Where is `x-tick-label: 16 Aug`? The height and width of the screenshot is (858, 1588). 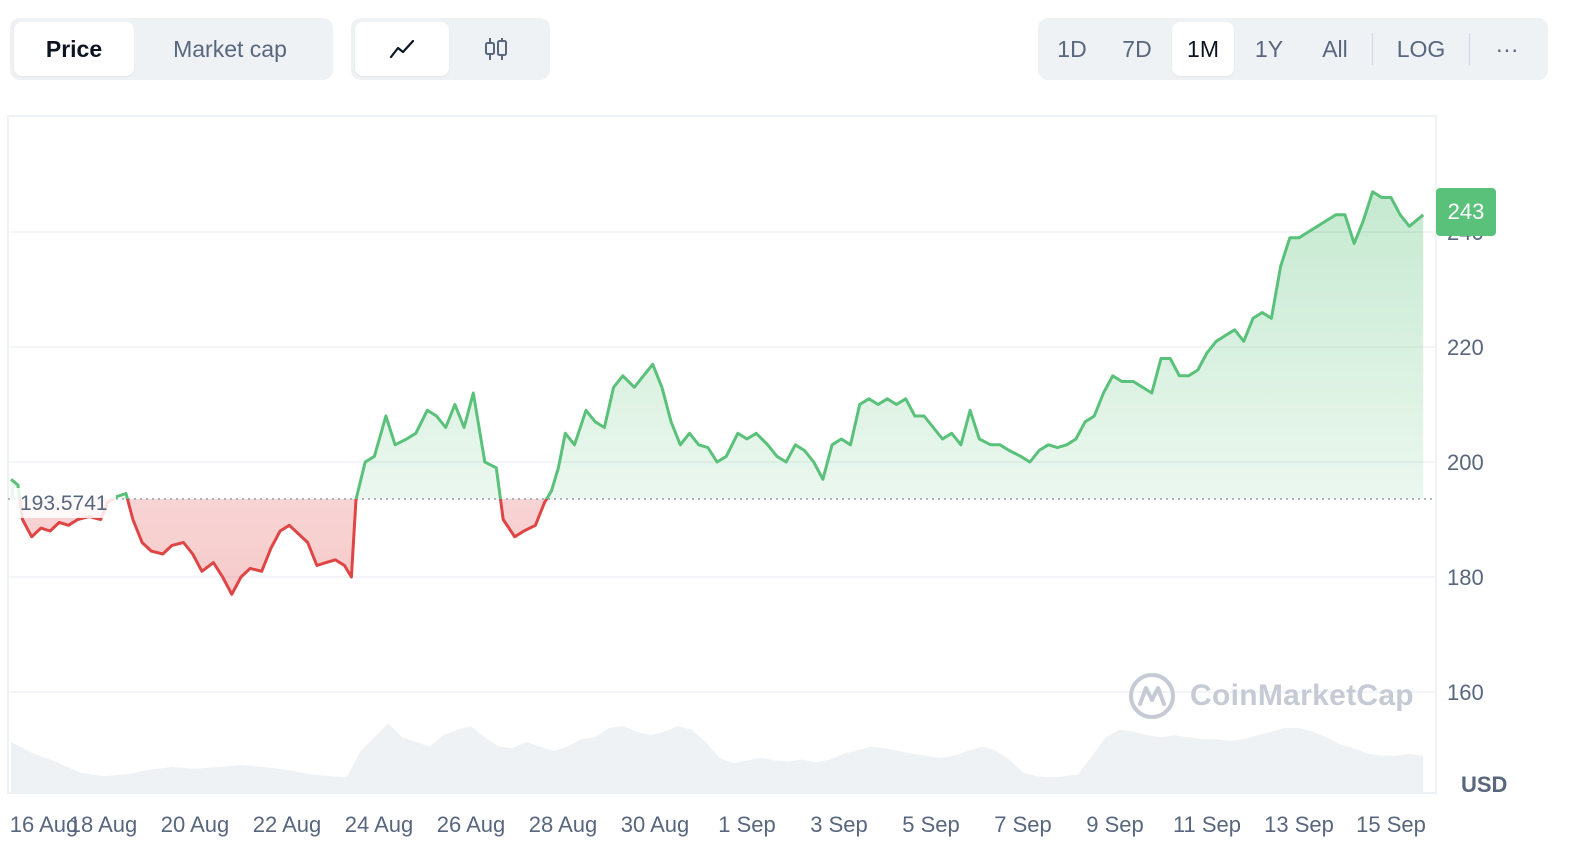 x-tick-label: 16 Aug is located at coordinates (44, 824).